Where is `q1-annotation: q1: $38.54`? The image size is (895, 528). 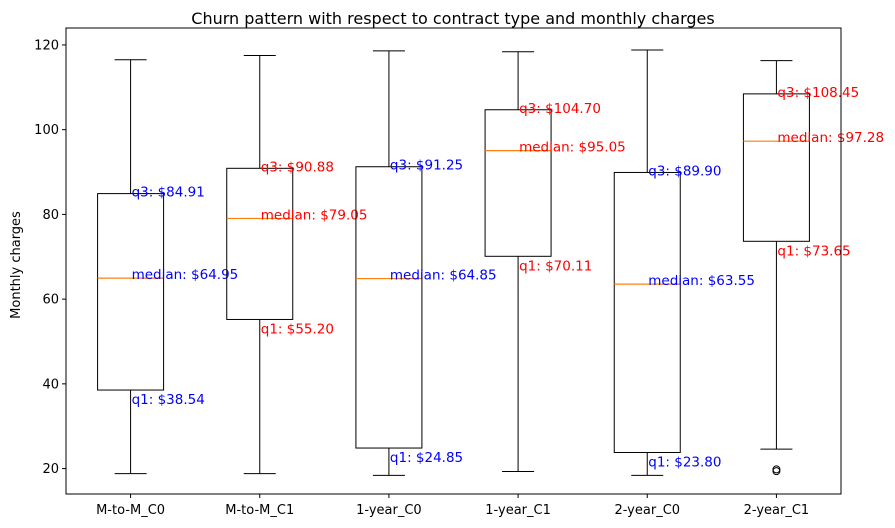
q1-annotation: q1: $38.54 is located at coordinates (168, 400).